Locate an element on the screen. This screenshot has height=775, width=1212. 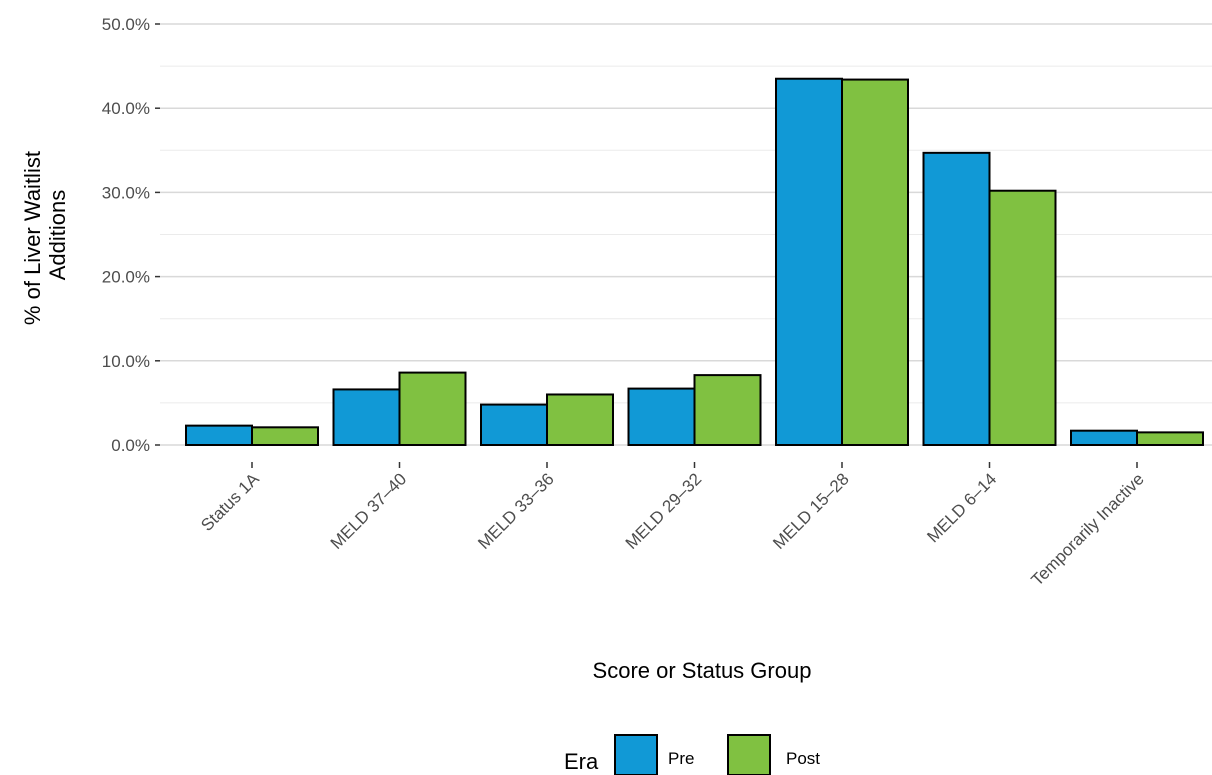
legend-title: Era is located at coordinates (581, 761).